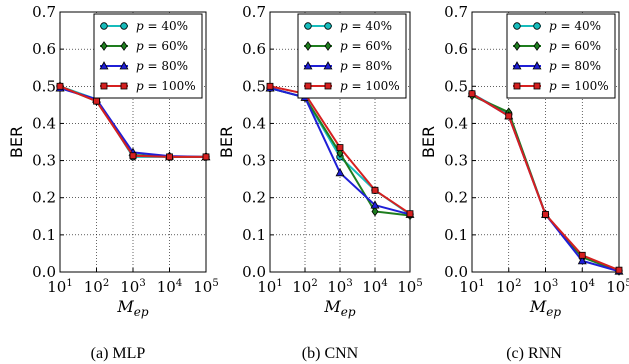 This screenshot has width=629, height=364. Describe the element at coordinates (118, 353) in the screenshot. I see `caption: (a) MLP` at that location.